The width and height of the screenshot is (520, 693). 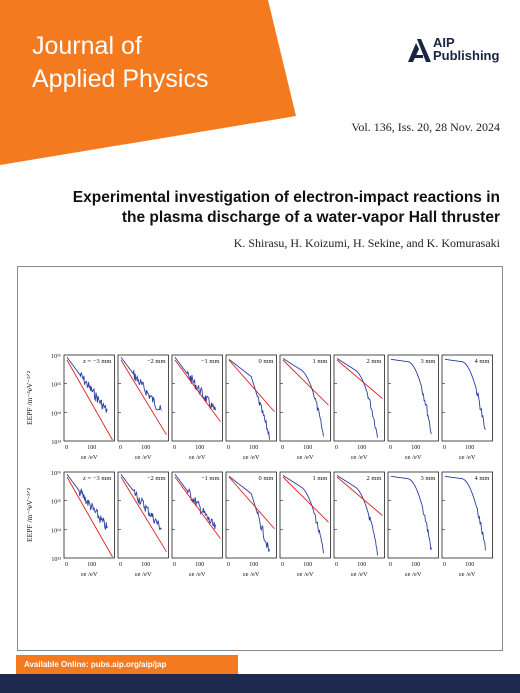 What do you see at coordinates (127, 664) in the screenshot?
I see `available-online-banner: Available Online: pubs.aip.org/aip/jap` at bounding box center [127, 664].